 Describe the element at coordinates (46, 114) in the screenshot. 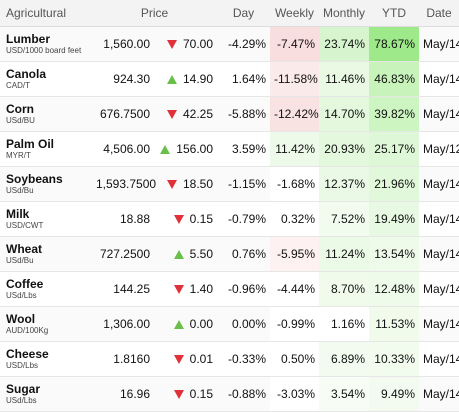

I see `commodity-cell: Corn USd/BU` at that location.